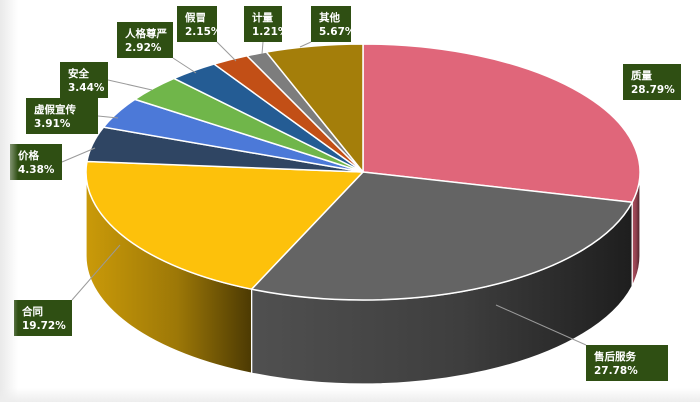 Image resolution: width=700 pixels, height=402 pixels. I want to click on slice-7-leader-line, so click(226, 51).